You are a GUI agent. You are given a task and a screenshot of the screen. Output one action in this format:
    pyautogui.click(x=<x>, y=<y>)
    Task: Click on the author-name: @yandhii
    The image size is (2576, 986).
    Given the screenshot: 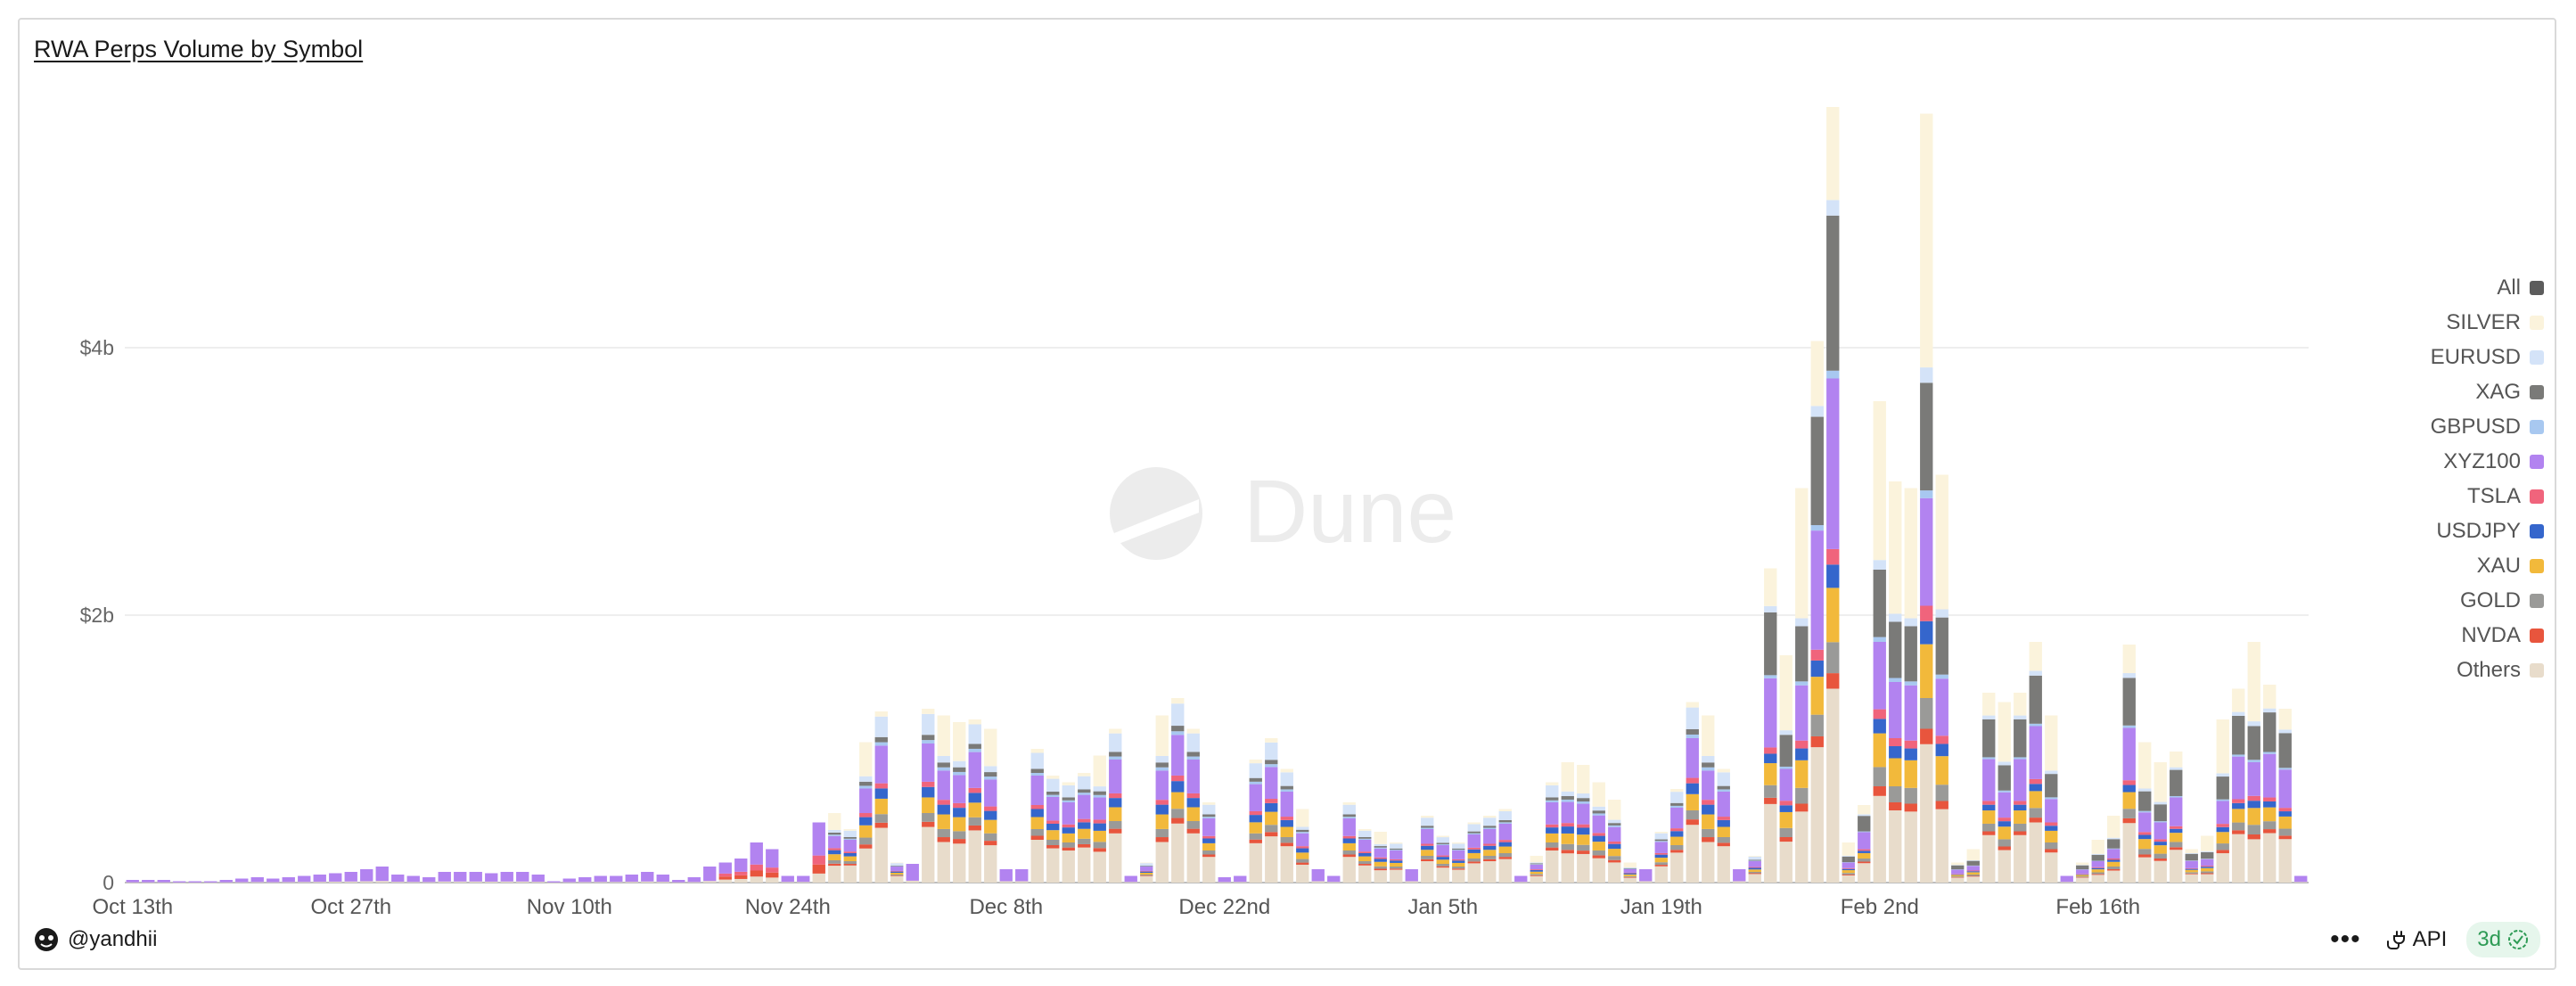 What is the action you would take?
    pyautogui.click(x=113, y=939)
    